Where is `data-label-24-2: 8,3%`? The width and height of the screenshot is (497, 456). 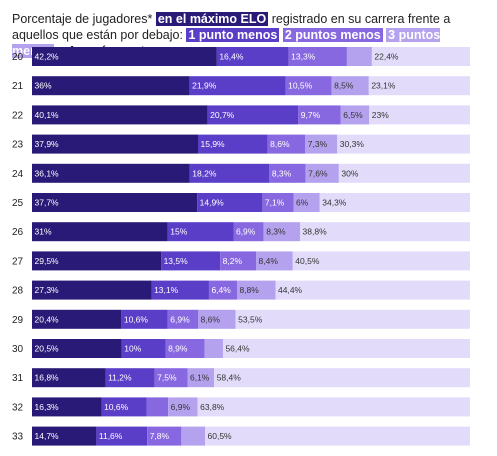
data-label-24-2: 8,3% is located at coordinates (282, 173).